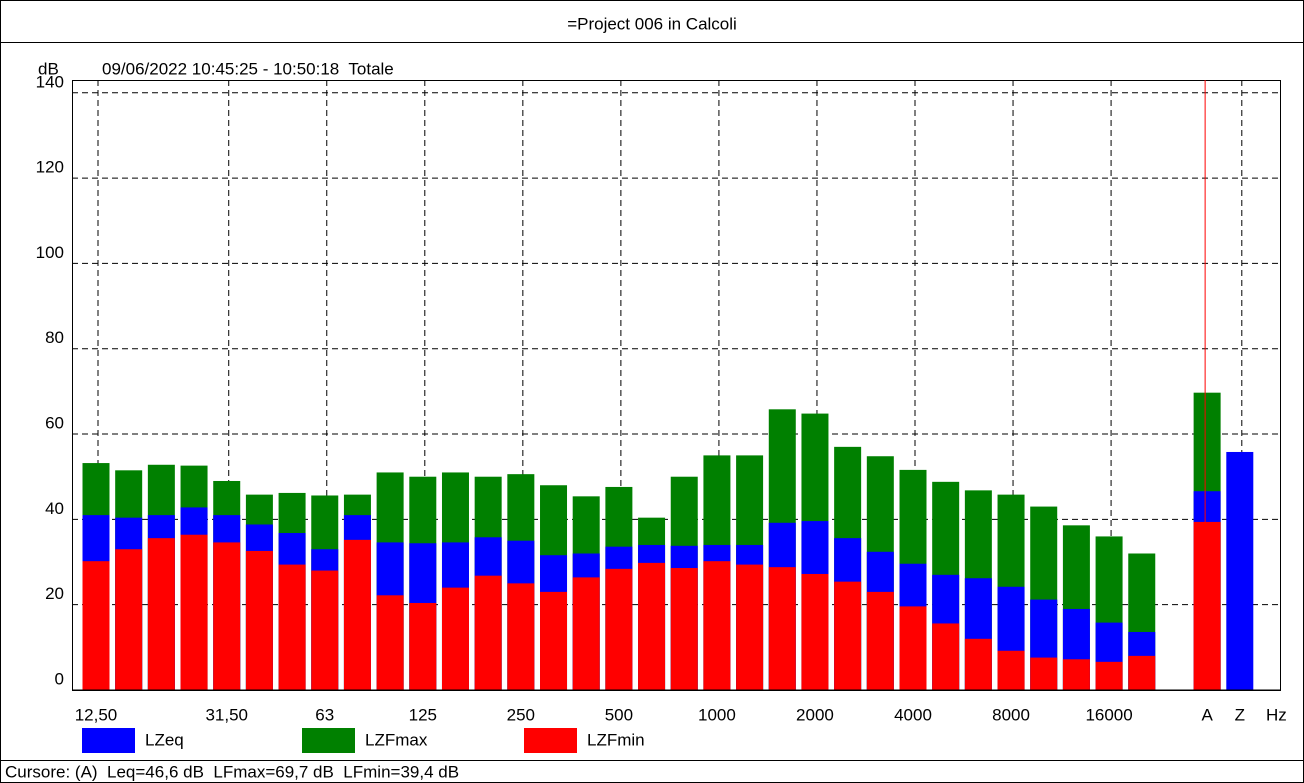 The width and height of the screenshot is (1304, 783). What do you see at coordinates (1240, 714) in the screenshot?
I see `x-tick-label: Z` at bounding box center [1240, 714].